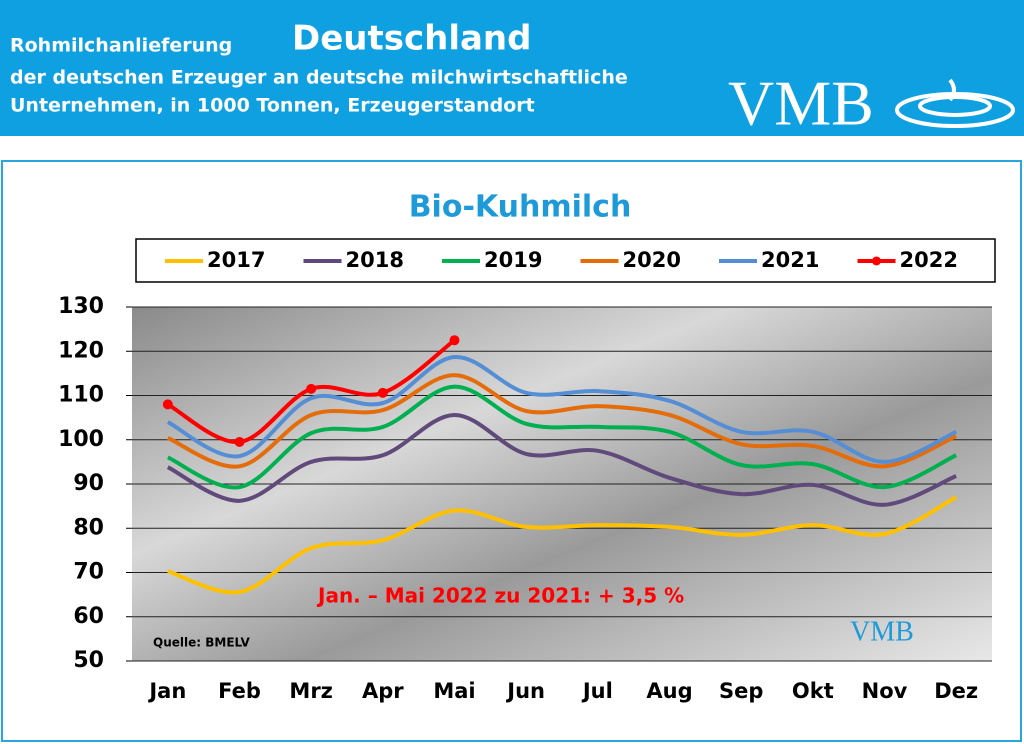 The height and width of the screenshot is (744, 1024). I want to click on x-tick-label: Sep, so click(741, 691).